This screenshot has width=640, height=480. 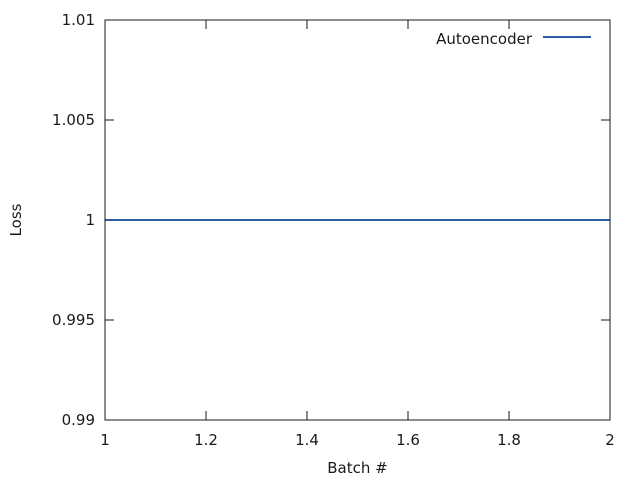 What do you see at coordinates (484, 39) in the screenshot?
I see `legend-label: Autoencoder` at bounding box center [484, 39].